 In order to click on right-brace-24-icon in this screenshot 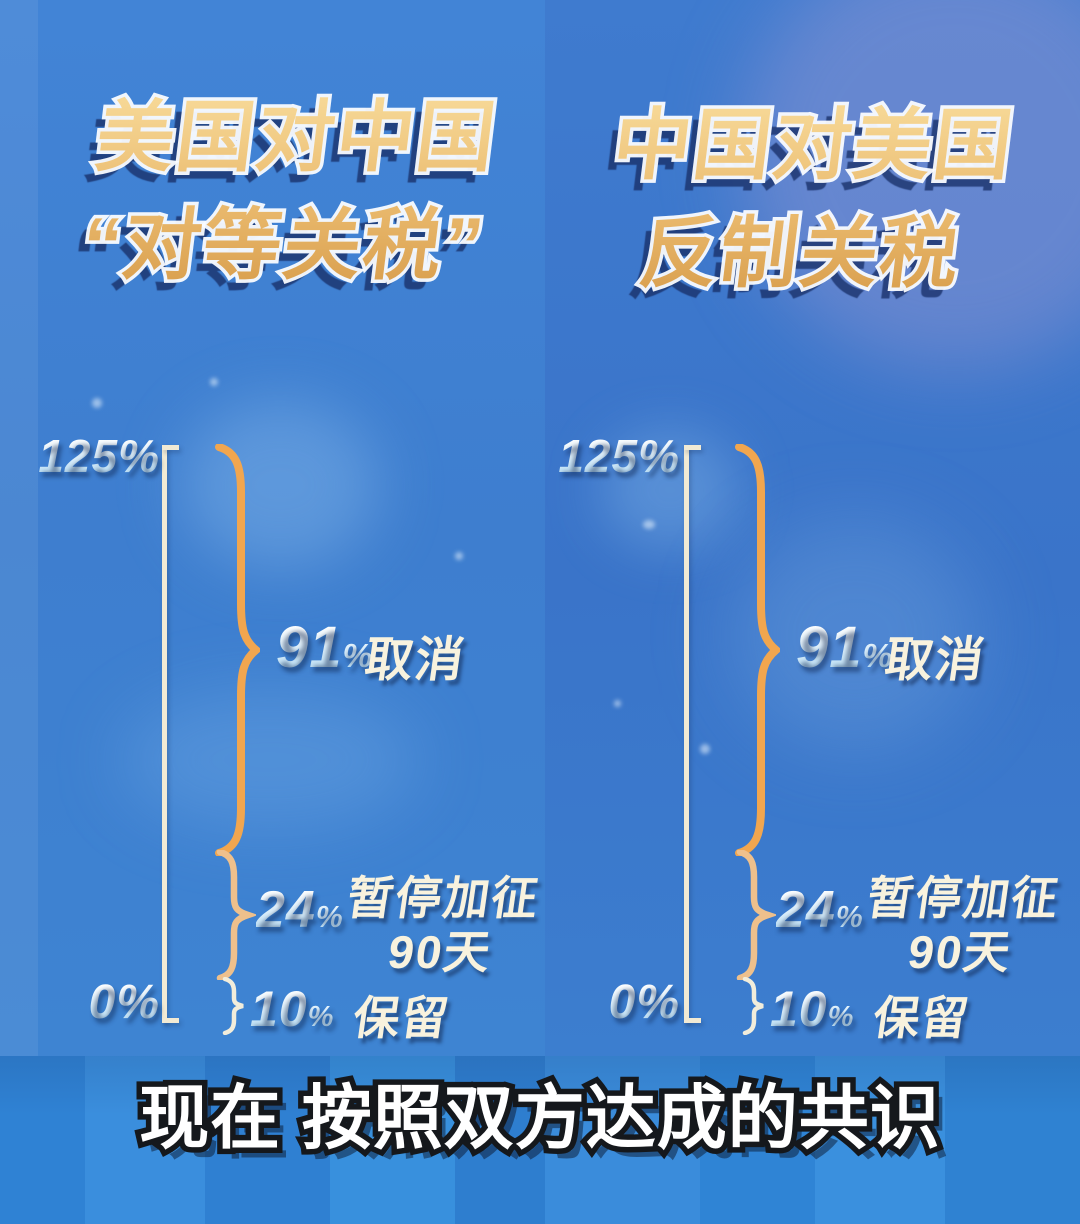, I will do `click(756, 915)`.